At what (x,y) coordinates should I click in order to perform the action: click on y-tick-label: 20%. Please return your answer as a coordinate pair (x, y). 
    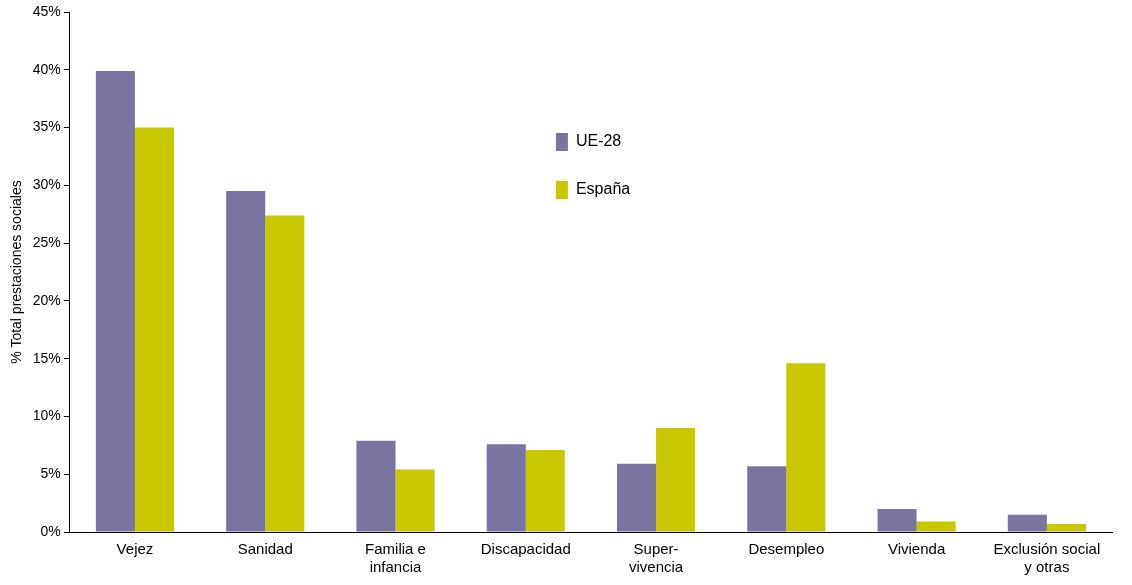
    Looking at the image, I should click on (46, 299).